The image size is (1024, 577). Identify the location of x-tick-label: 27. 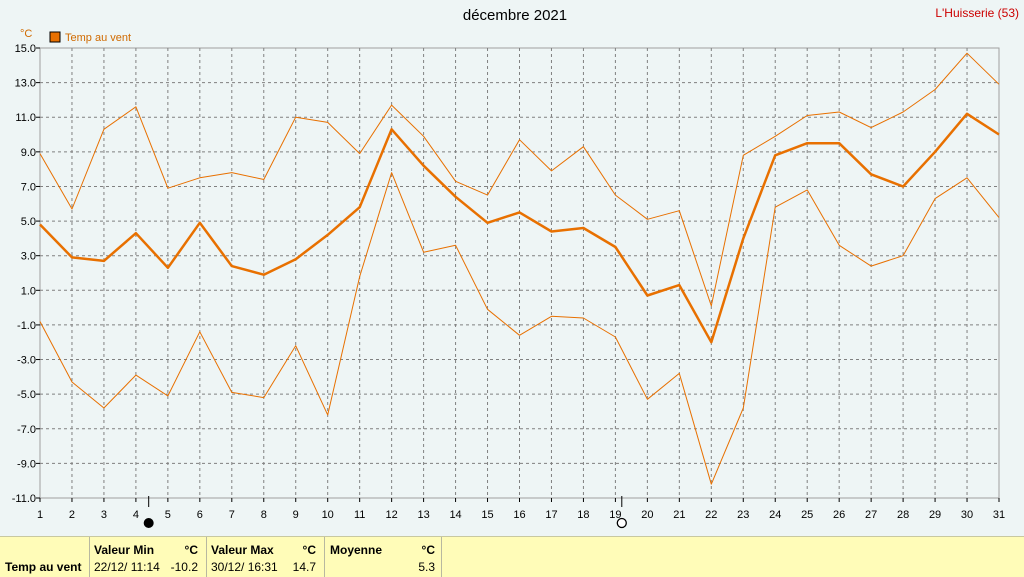
(871, 515).